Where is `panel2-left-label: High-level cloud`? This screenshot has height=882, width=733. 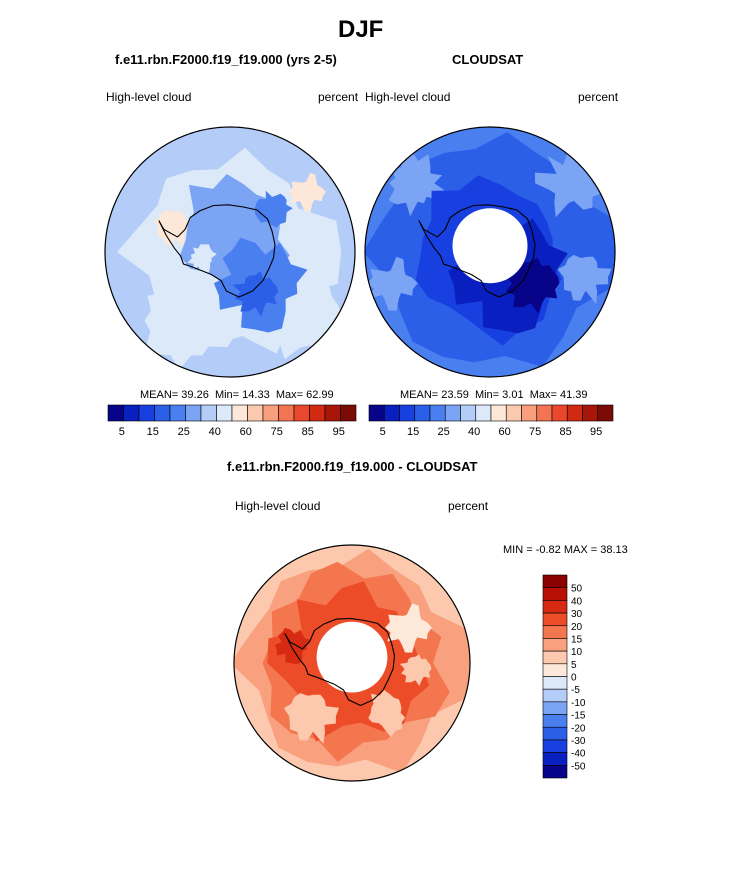
panel2-left-label: High-level cloud is located at coordinates (408, 97).